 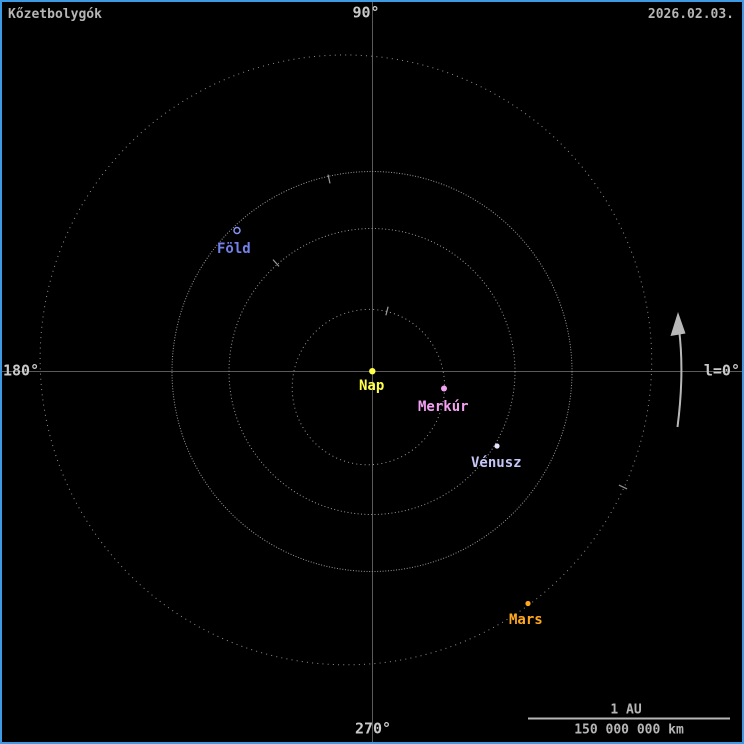 What do you see at coordinates (526, 620) in the screenshot?
I see `body-label-mars: Mars` at bounding box center [526, 620].